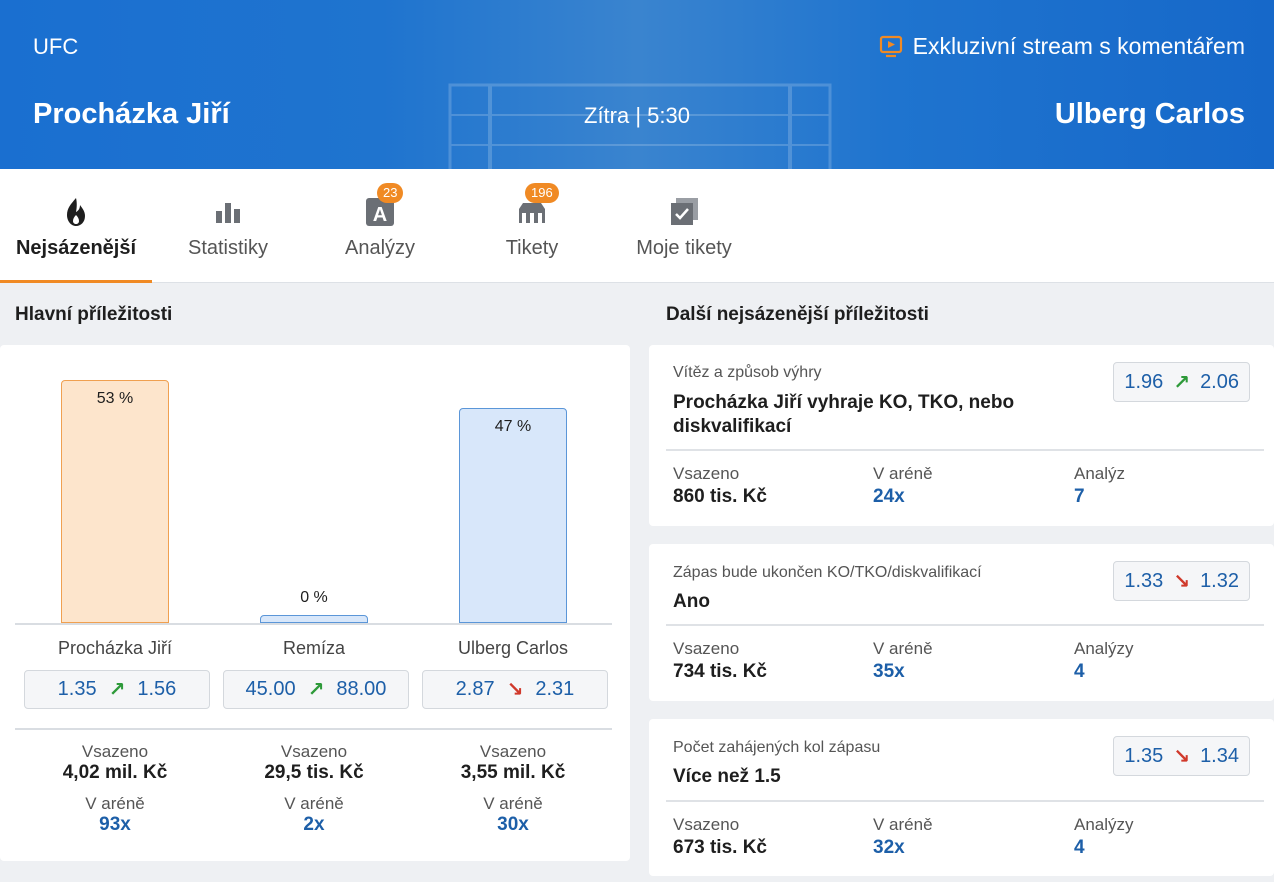  I want to click on arena-value: 93x, so click(115, 824).